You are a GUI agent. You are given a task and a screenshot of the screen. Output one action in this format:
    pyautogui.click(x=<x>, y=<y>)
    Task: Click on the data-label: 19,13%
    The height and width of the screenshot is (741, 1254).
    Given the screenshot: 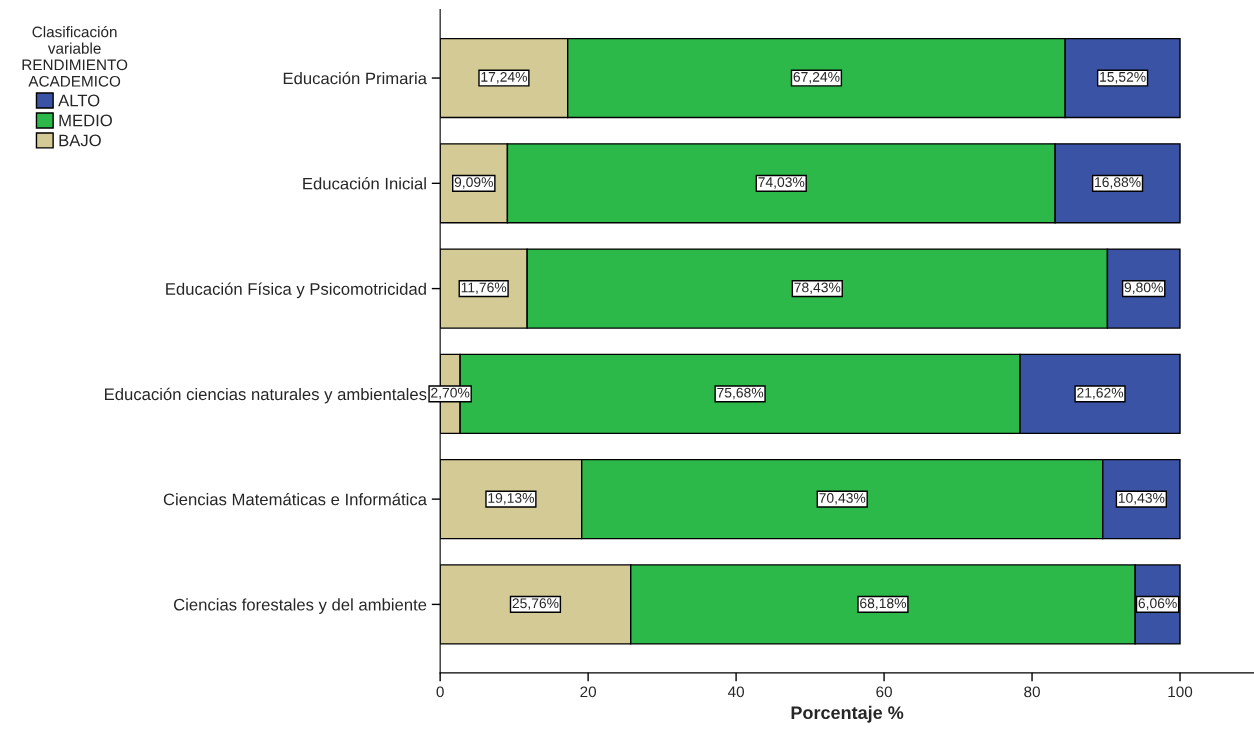 What is the action you would take?
    pyautogui.click(x=511, y=499)
    